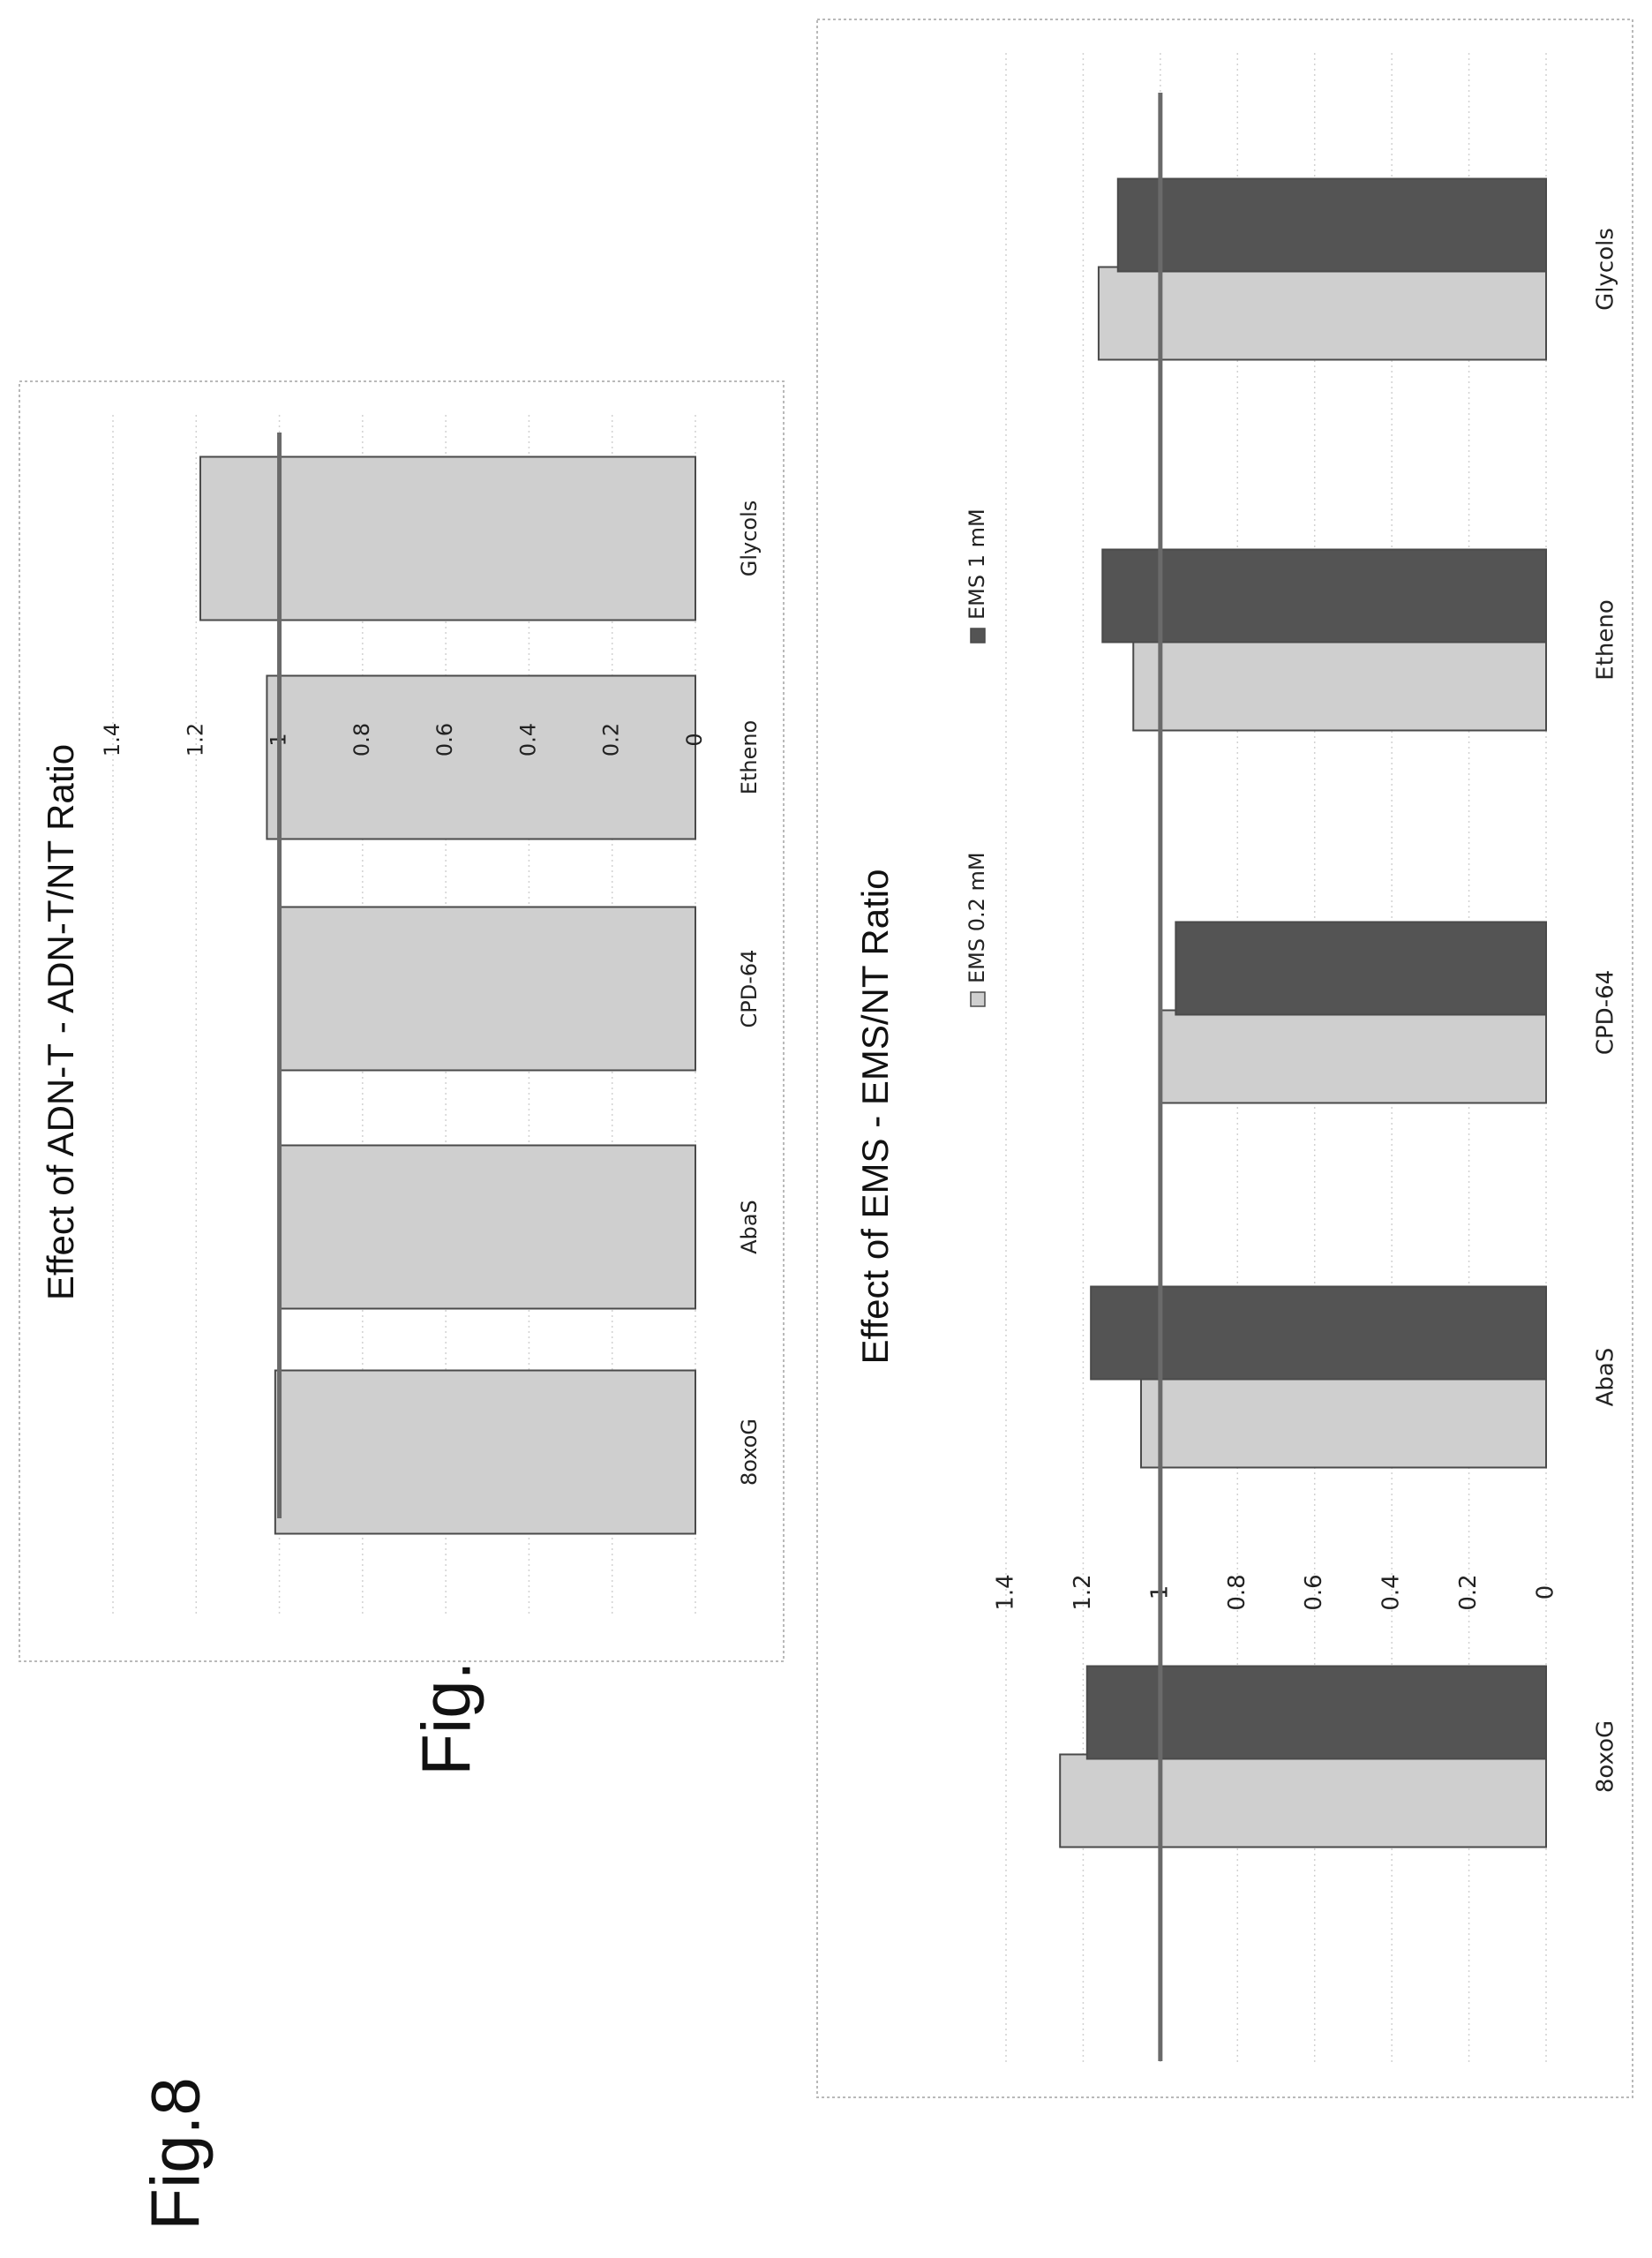 The width and height of the screenshot is (1652, 2258). What do you see at coordinates (60, 1022) in the screenshot?
I see `chart-fig7-title: Effect of ADN-T - ADN-T/NT Ratio` at bounding box center [60, 1022].